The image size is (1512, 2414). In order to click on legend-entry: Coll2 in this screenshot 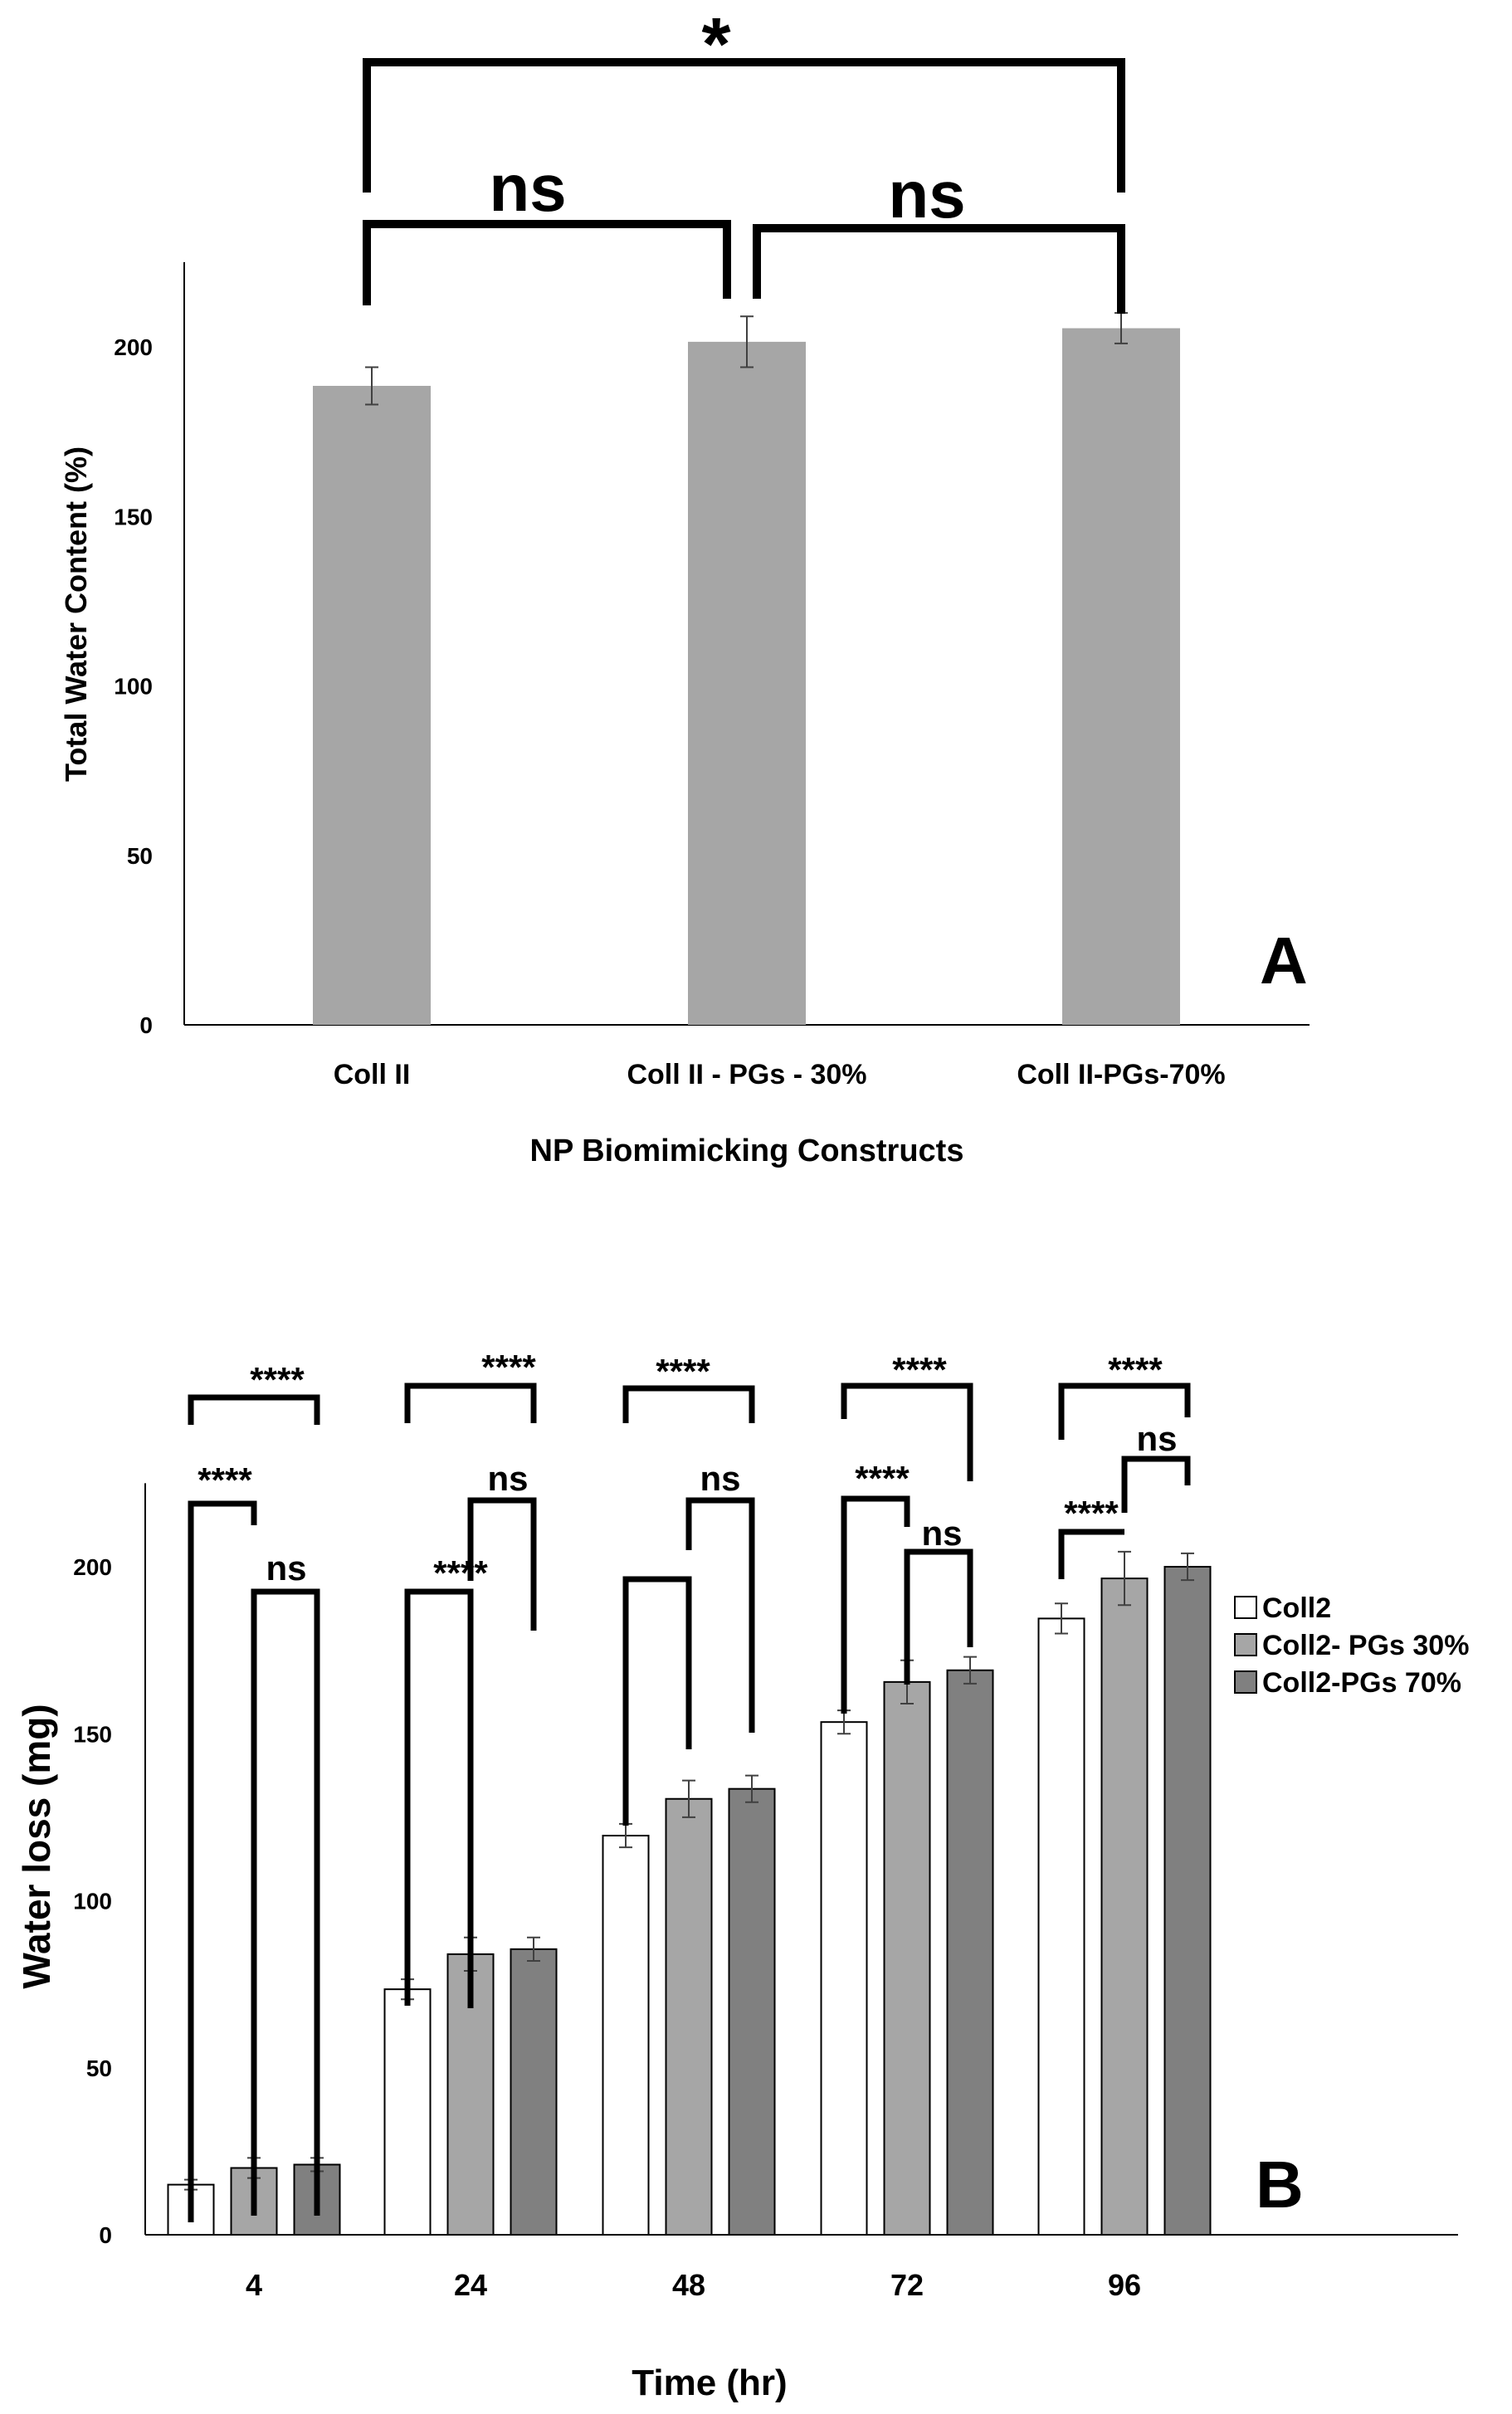, I will do `click(1282, 1608)`.